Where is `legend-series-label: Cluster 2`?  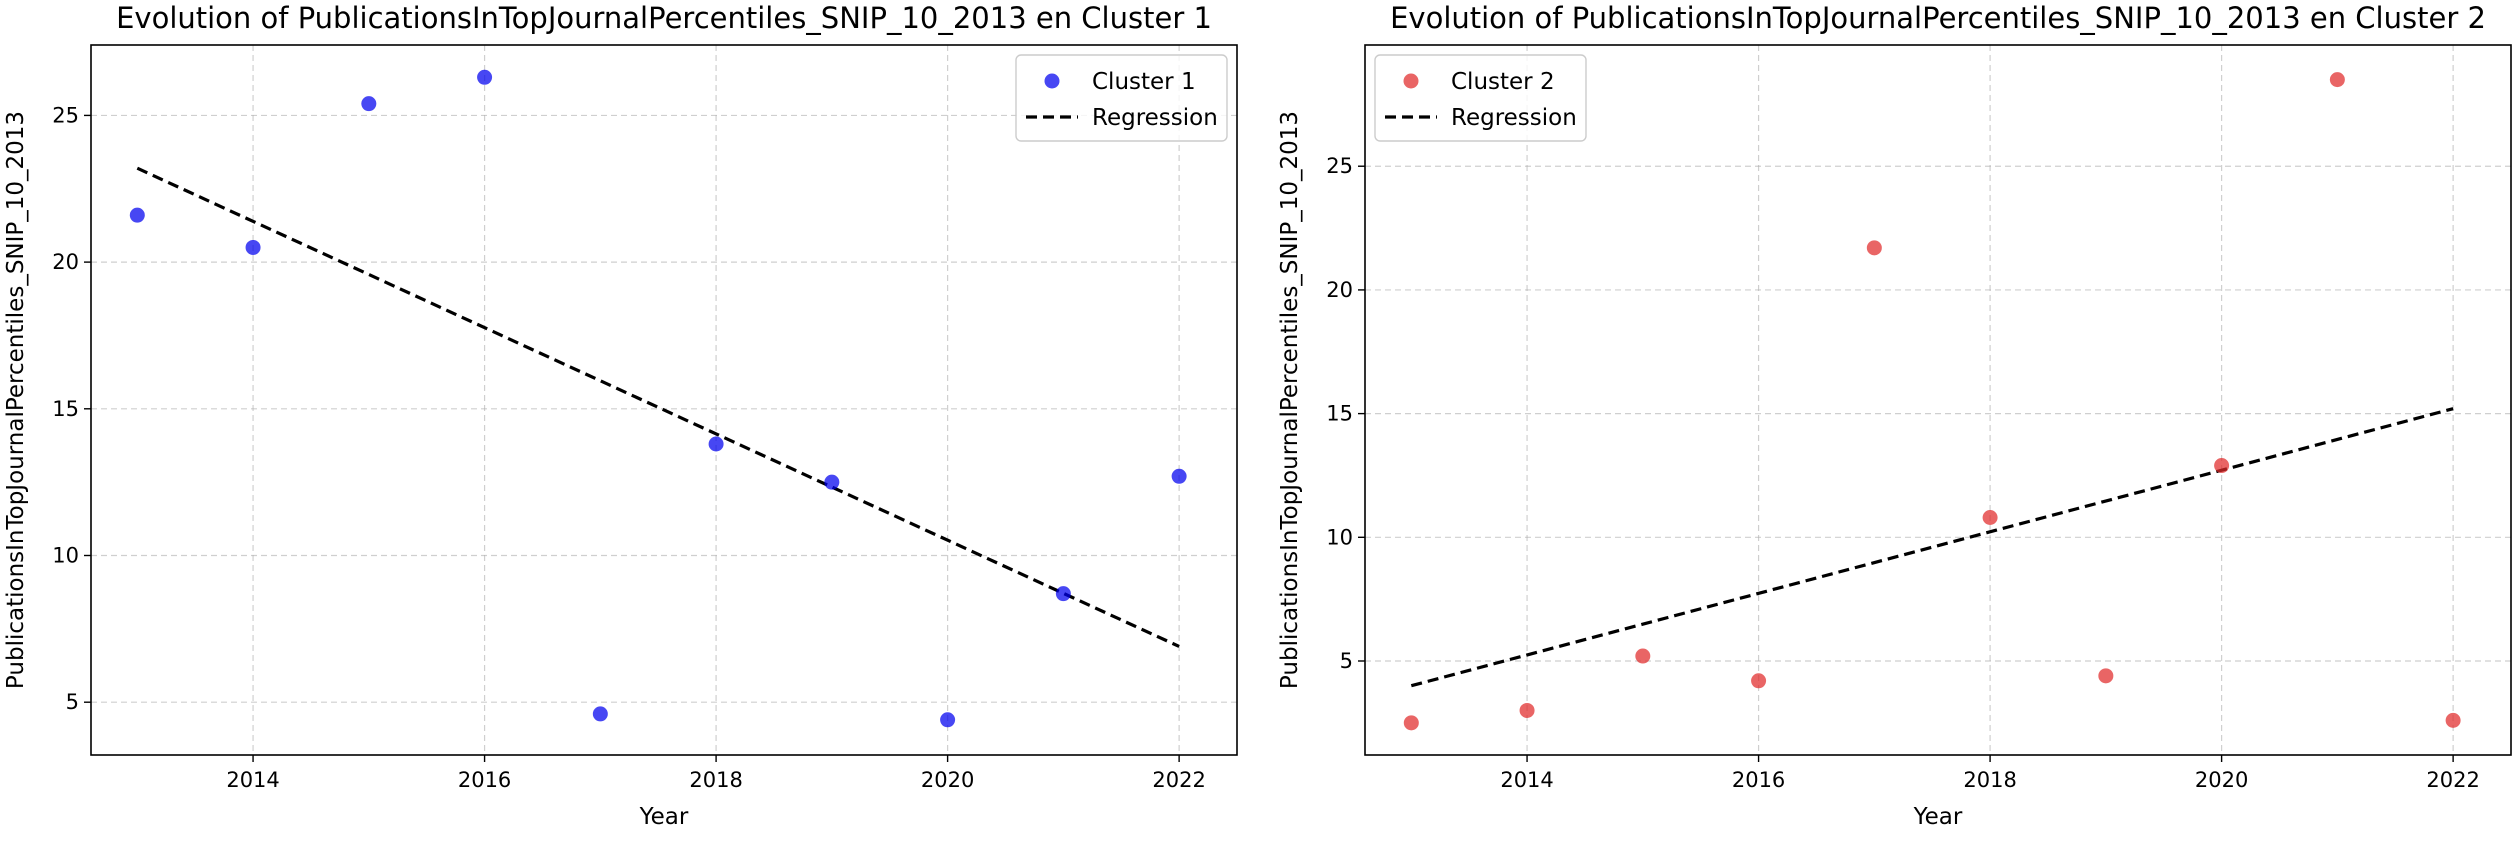 legend-series-label: Cluster 2 is located at coordinates (1503, 82).